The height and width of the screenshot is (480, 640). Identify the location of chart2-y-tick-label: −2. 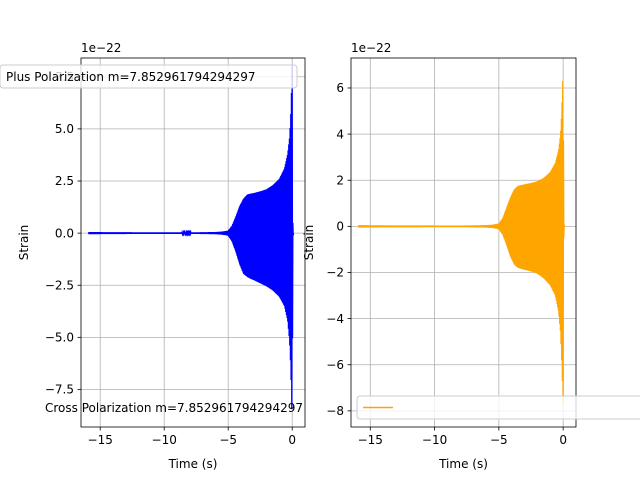
(335, 273).